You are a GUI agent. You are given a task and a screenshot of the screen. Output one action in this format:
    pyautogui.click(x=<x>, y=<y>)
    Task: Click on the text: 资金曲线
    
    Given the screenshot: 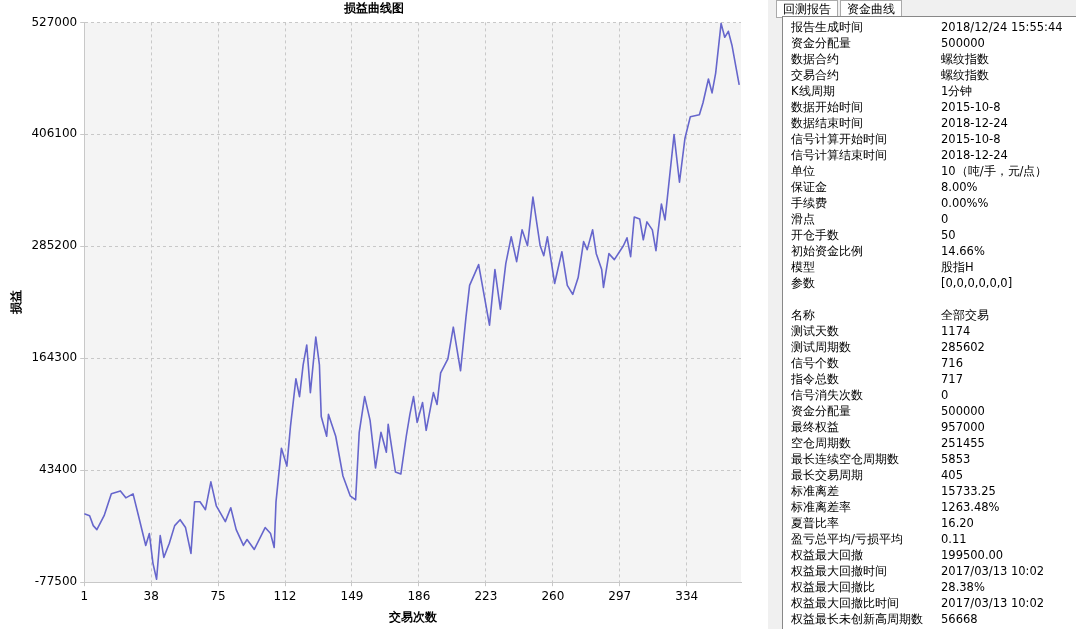 What is the action you would take?
    pyautogui.click(x=871, y=9)
    